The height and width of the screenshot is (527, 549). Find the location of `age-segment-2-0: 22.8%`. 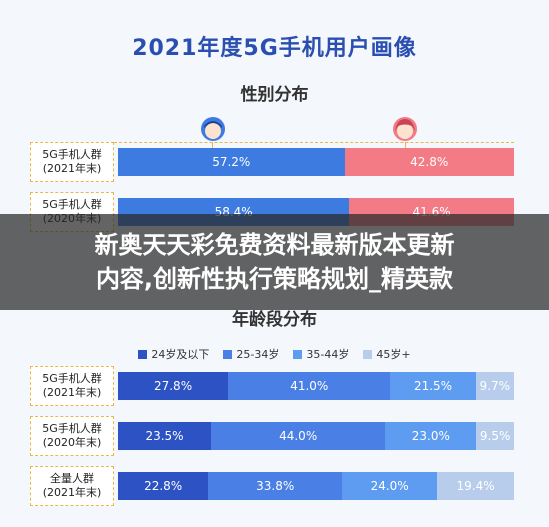

age-segment-2-0: 22.8% is located at coordinates (163, 486).